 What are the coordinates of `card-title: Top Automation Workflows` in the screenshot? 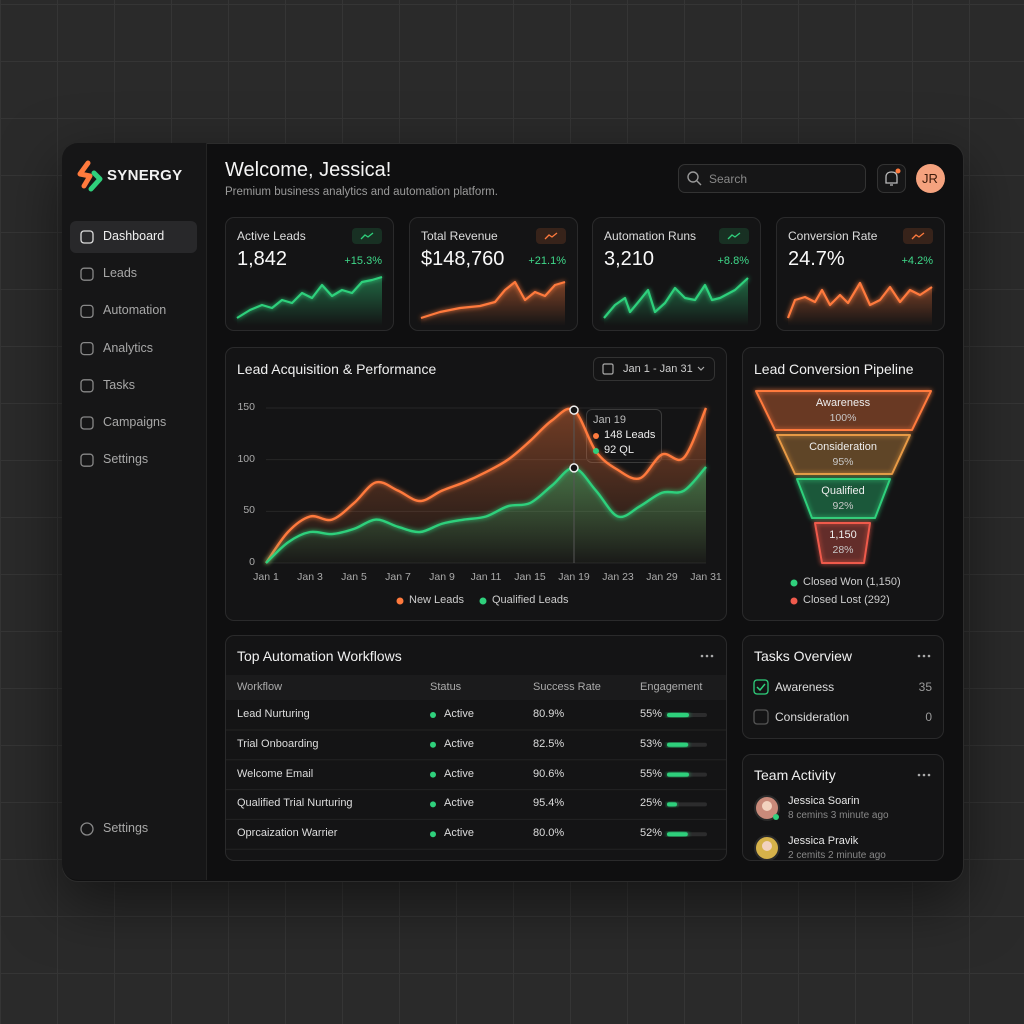 It's located at (319, 656).